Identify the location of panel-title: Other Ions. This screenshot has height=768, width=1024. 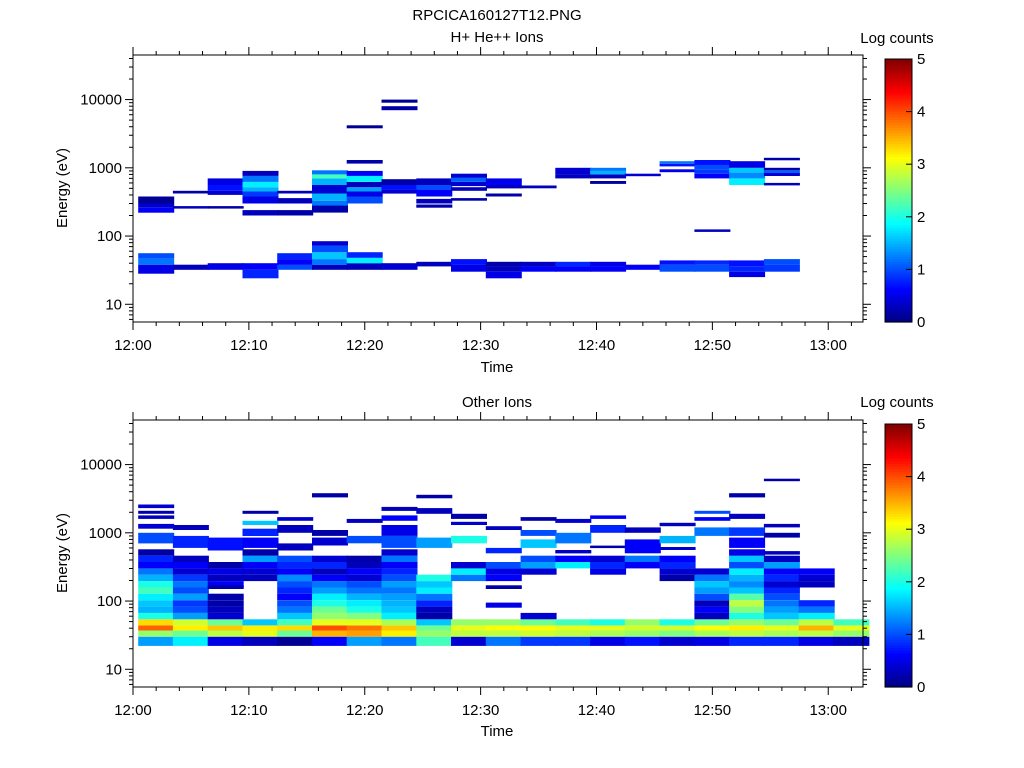
(497, 402).